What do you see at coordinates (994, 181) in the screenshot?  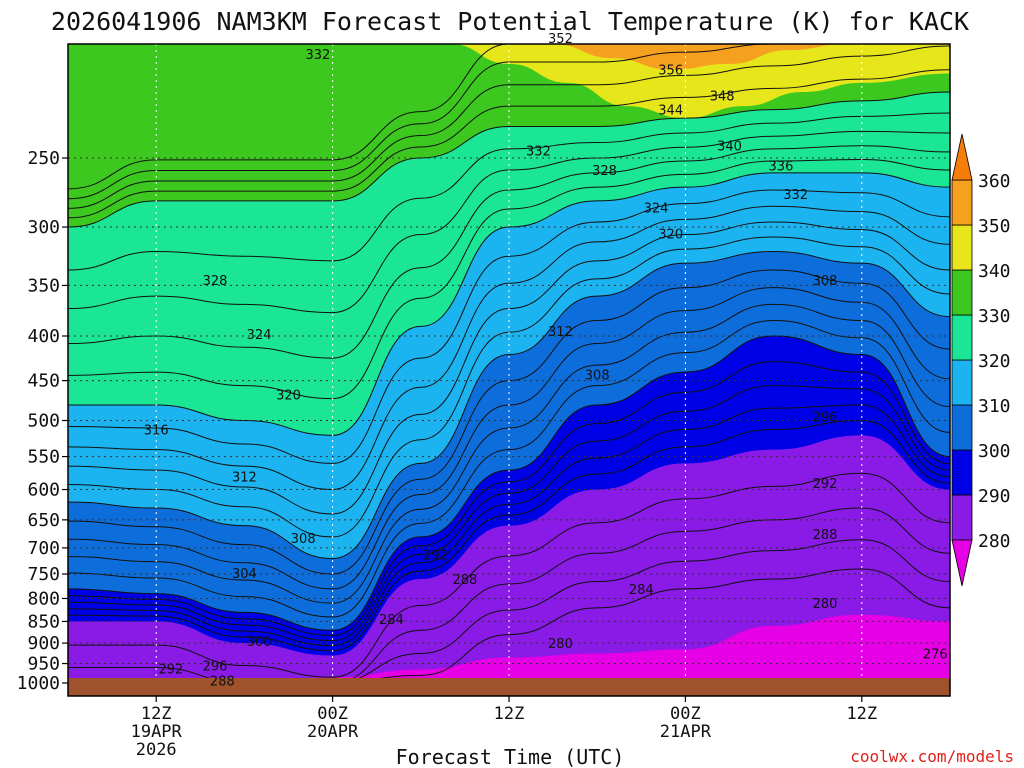 I see `colorbar-tick-label: 360` at bounding box center [994, 181].